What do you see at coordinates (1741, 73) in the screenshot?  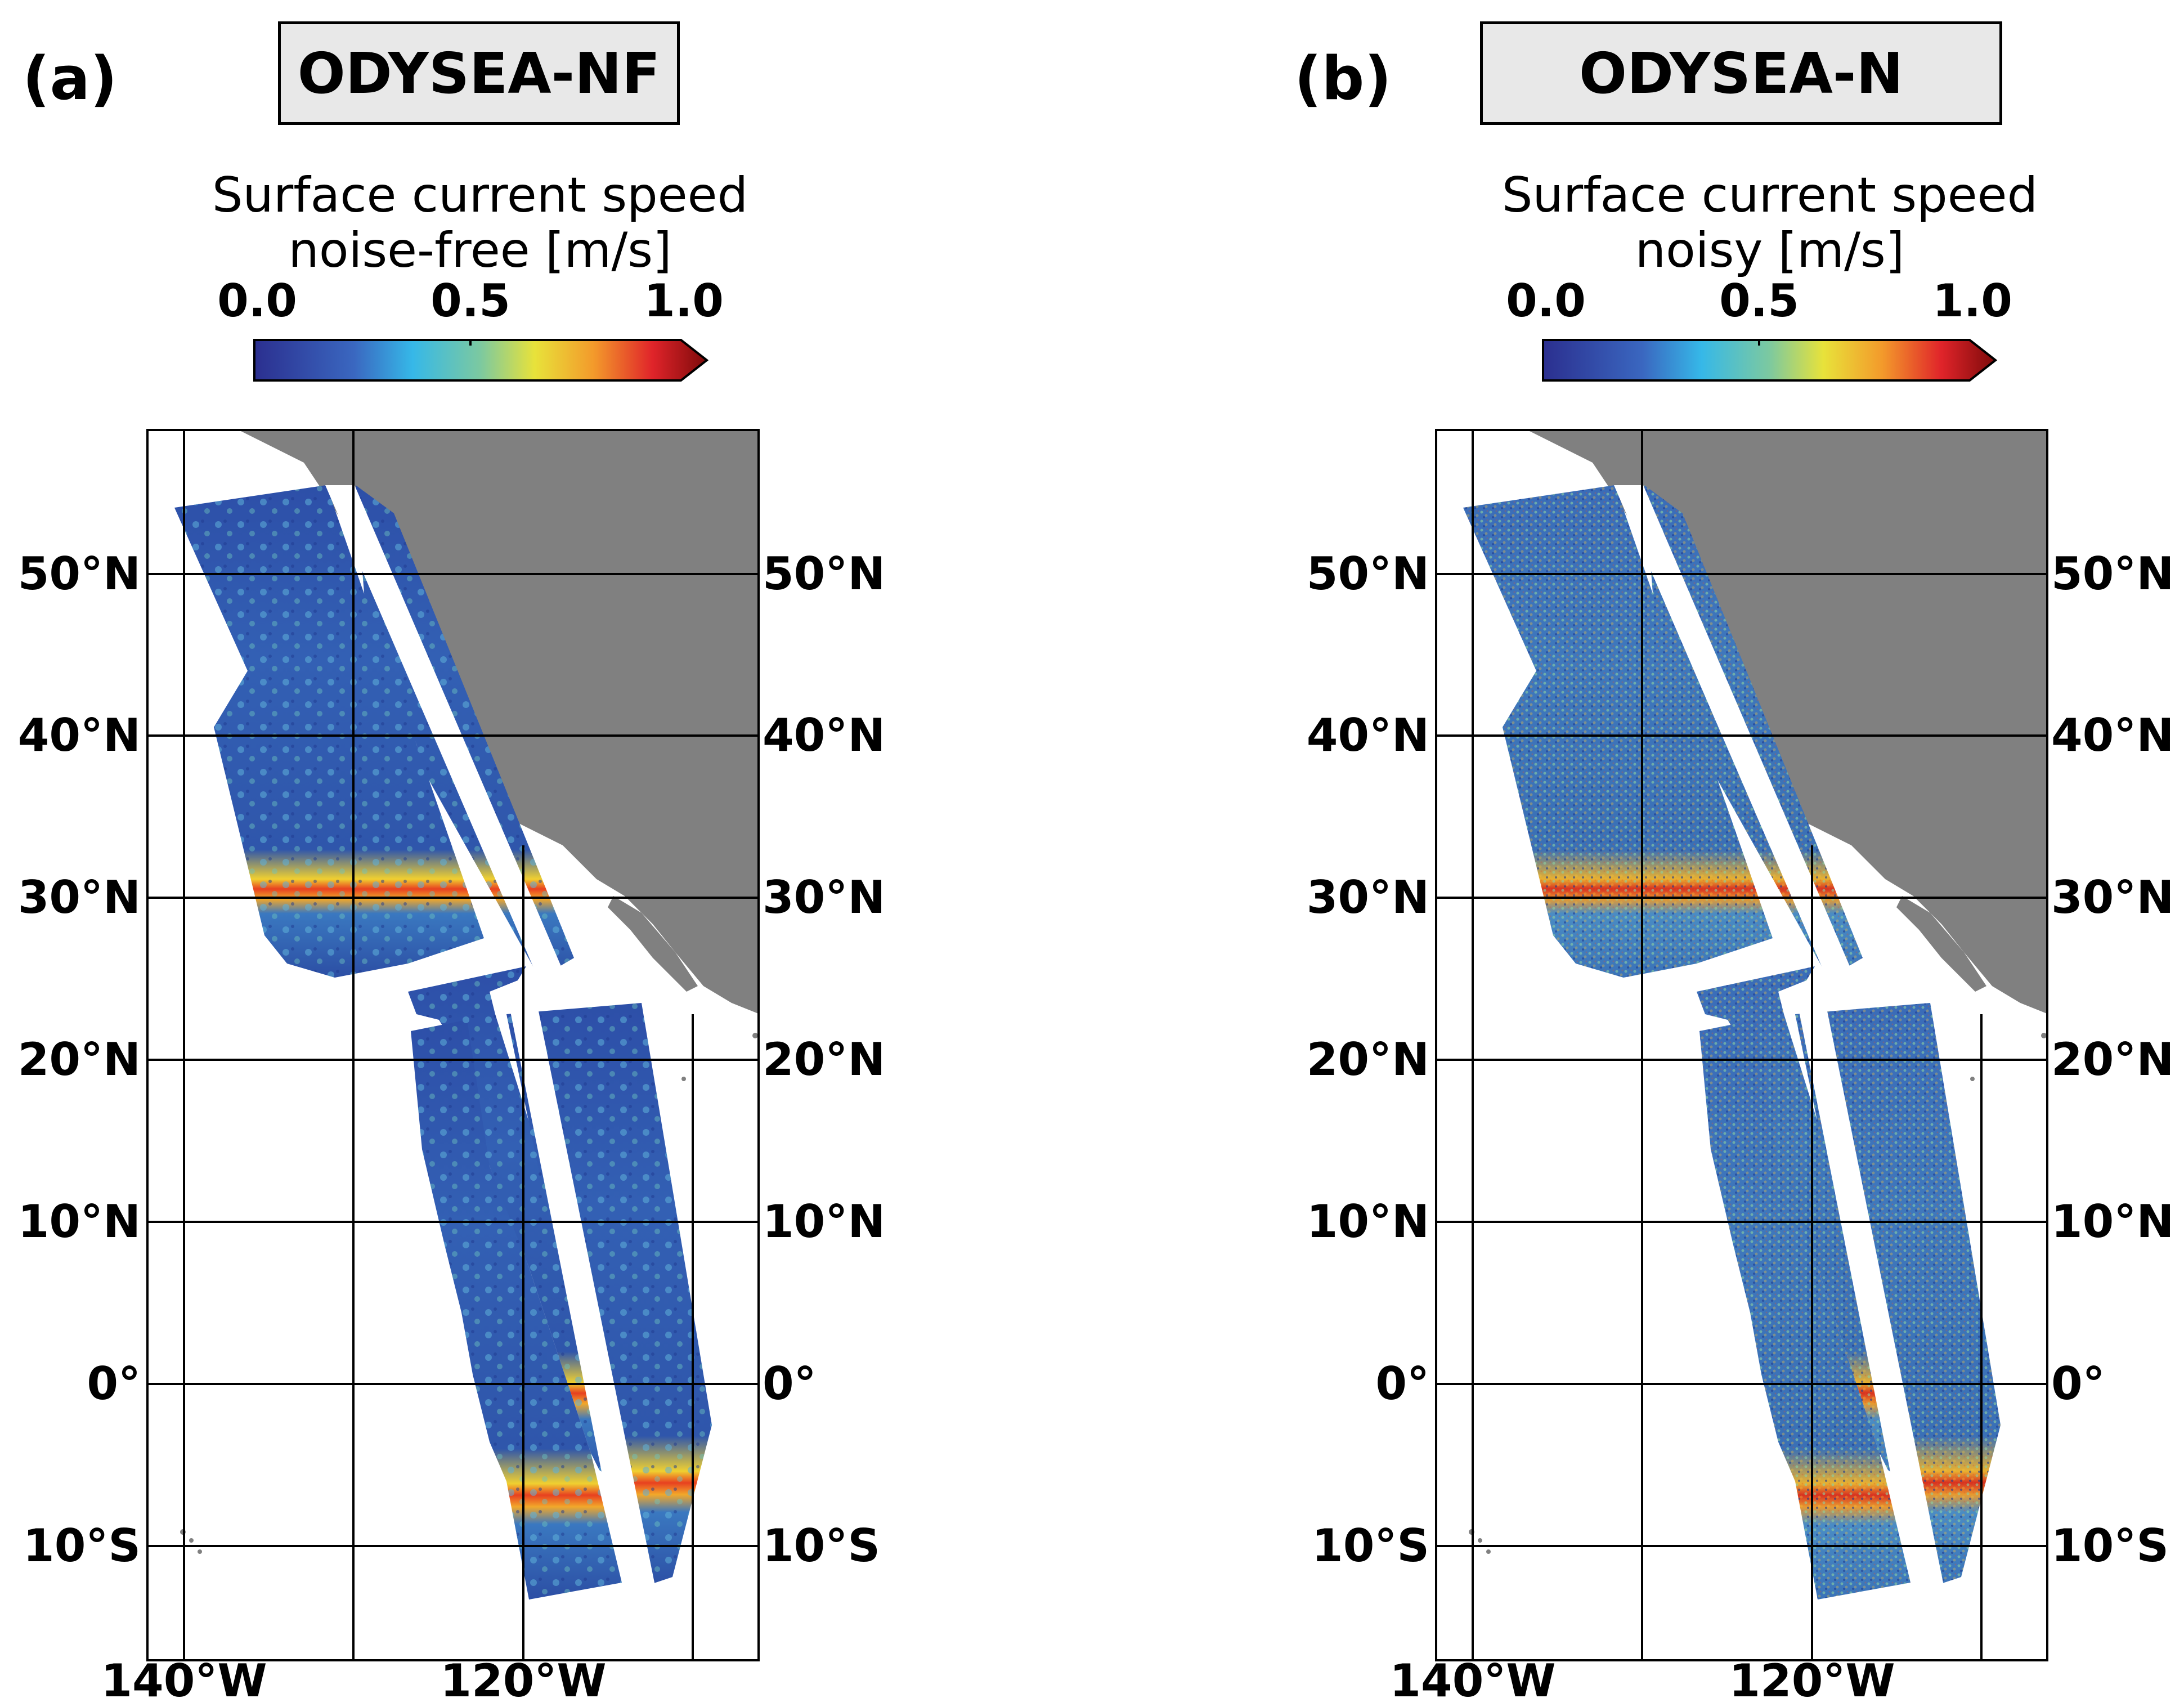 I see `panel-title-box: ODYSEA-N` at bounding box center [1741, 73].